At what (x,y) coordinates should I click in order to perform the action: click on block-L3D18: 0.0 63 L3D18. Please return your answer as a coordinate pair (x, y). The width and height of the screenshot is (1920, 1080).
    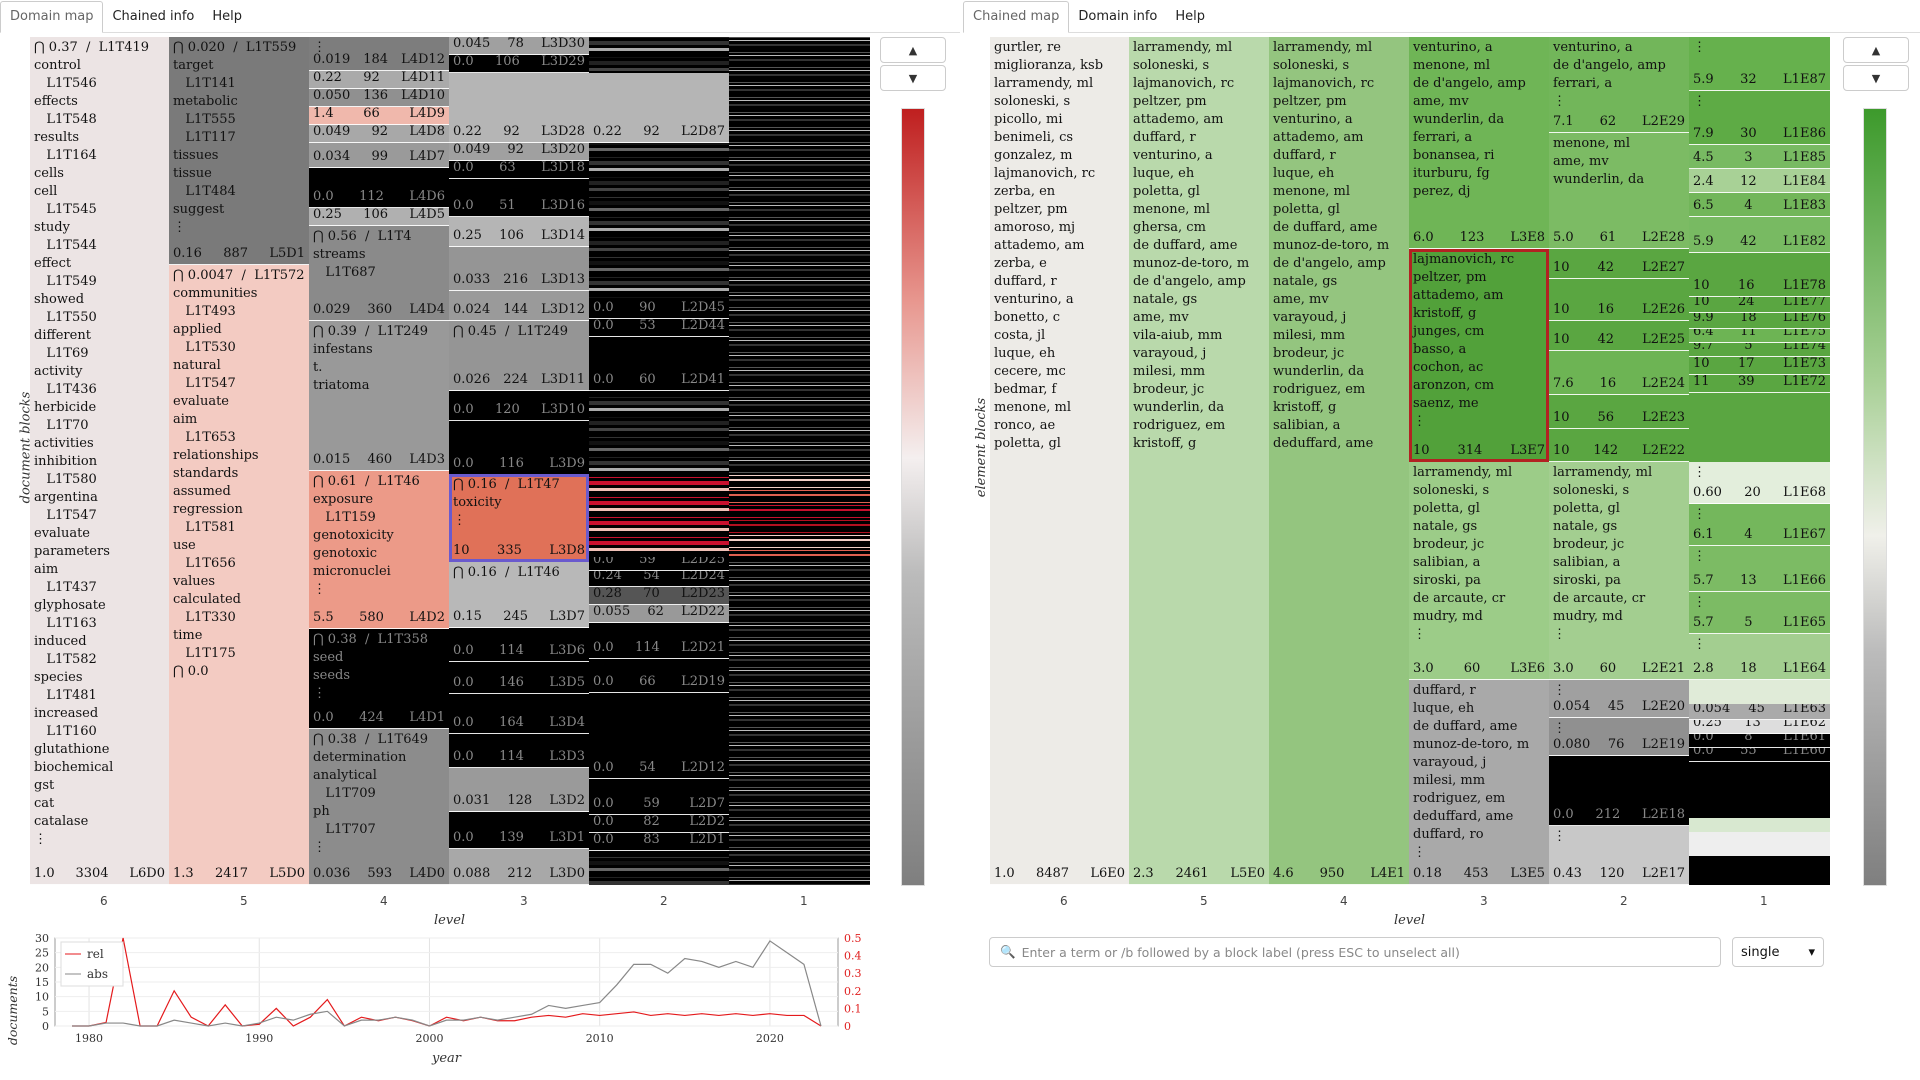
    Looking at the image, I should click on (519, 170).